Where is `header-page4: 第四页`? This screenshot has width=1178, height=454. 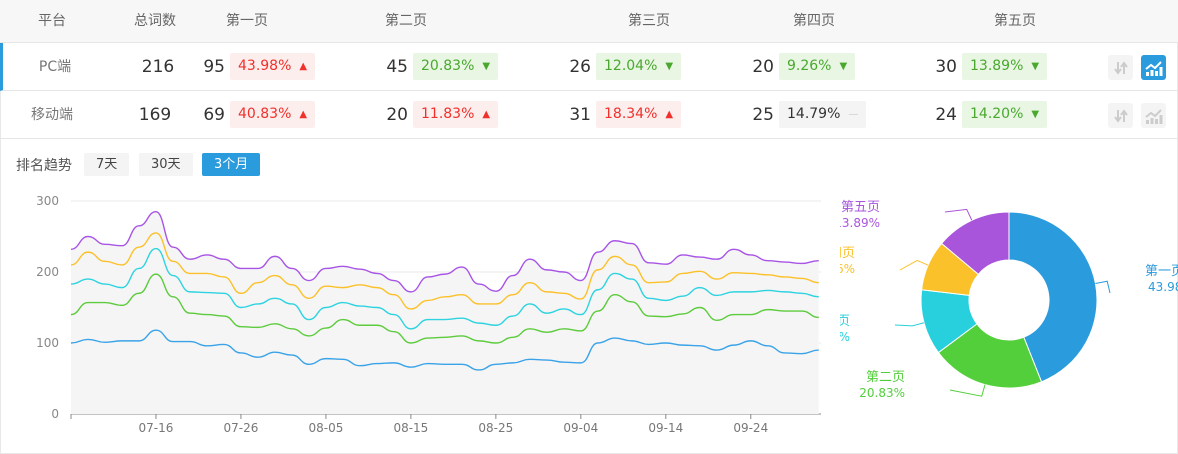
header-page4: 第四页 is located at coordinates (814, 21).